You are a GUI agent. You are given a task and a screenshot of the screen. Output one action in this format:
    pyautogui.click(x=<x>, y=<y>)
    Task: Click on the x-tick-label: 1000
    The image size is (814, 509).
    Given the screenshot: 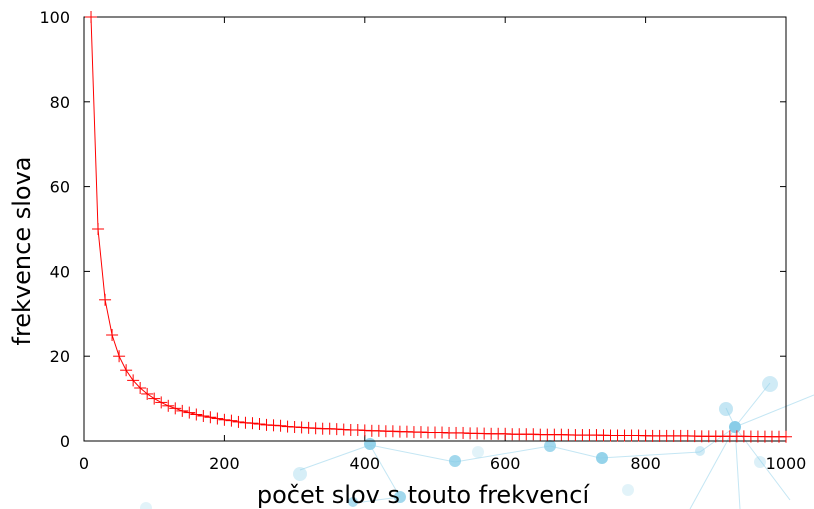 What is the action you would take?
    pyautogui.click(x=786, y=463)
    